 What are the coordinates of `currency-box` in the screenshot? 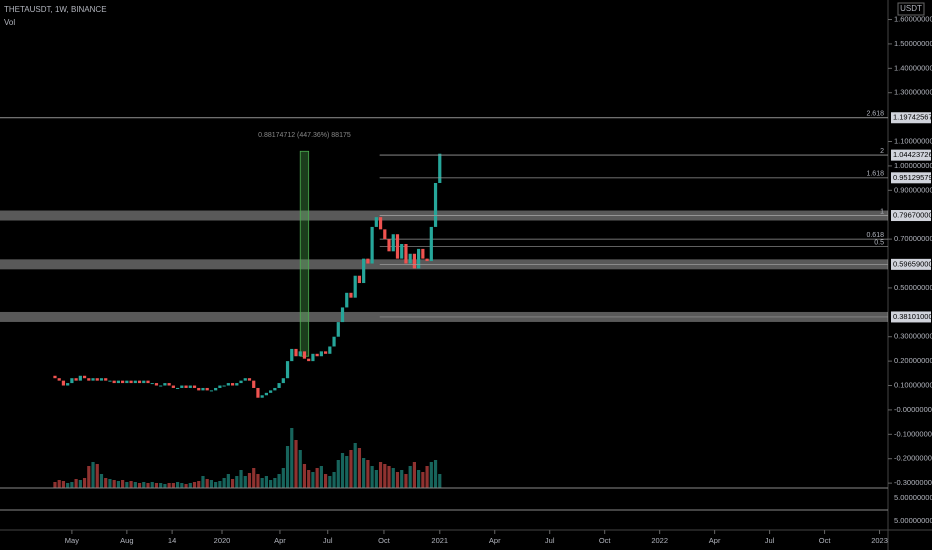 It's located at (911, 9).